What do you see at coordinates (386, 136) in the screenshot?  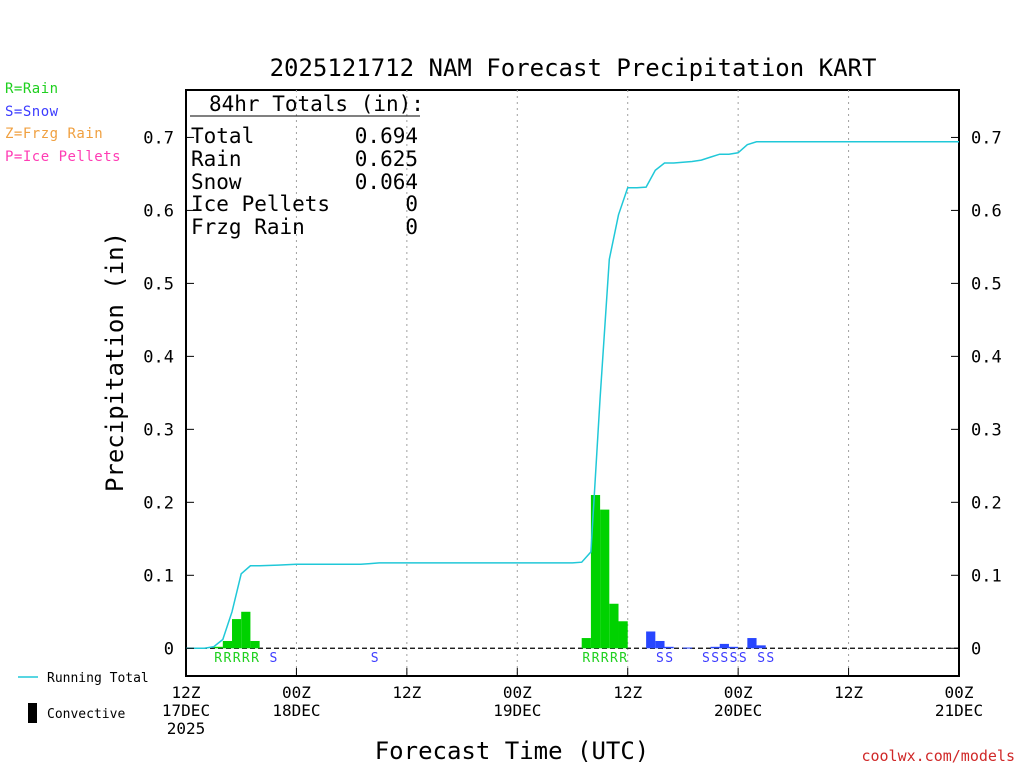 I see `totals-value: 0.694` at bounding box center [386, 136].